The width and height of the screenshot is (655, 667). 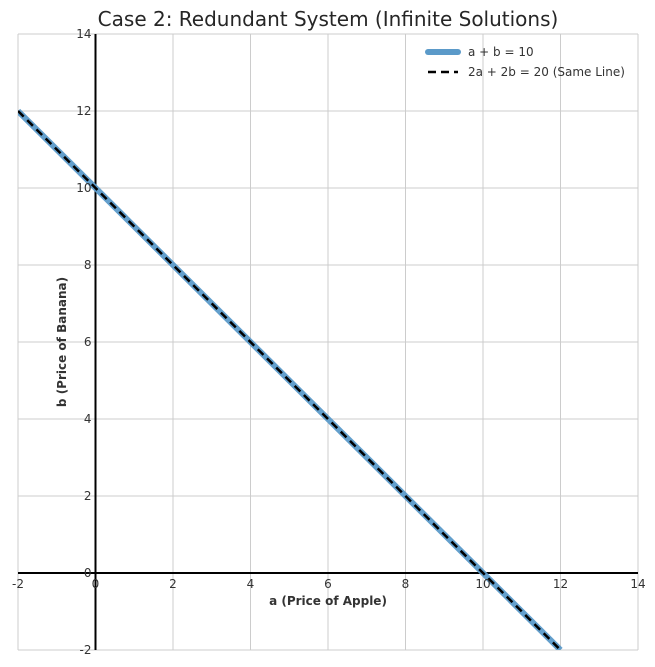 I want to click on y-tick-label: -2, so click(x=86, y=650).